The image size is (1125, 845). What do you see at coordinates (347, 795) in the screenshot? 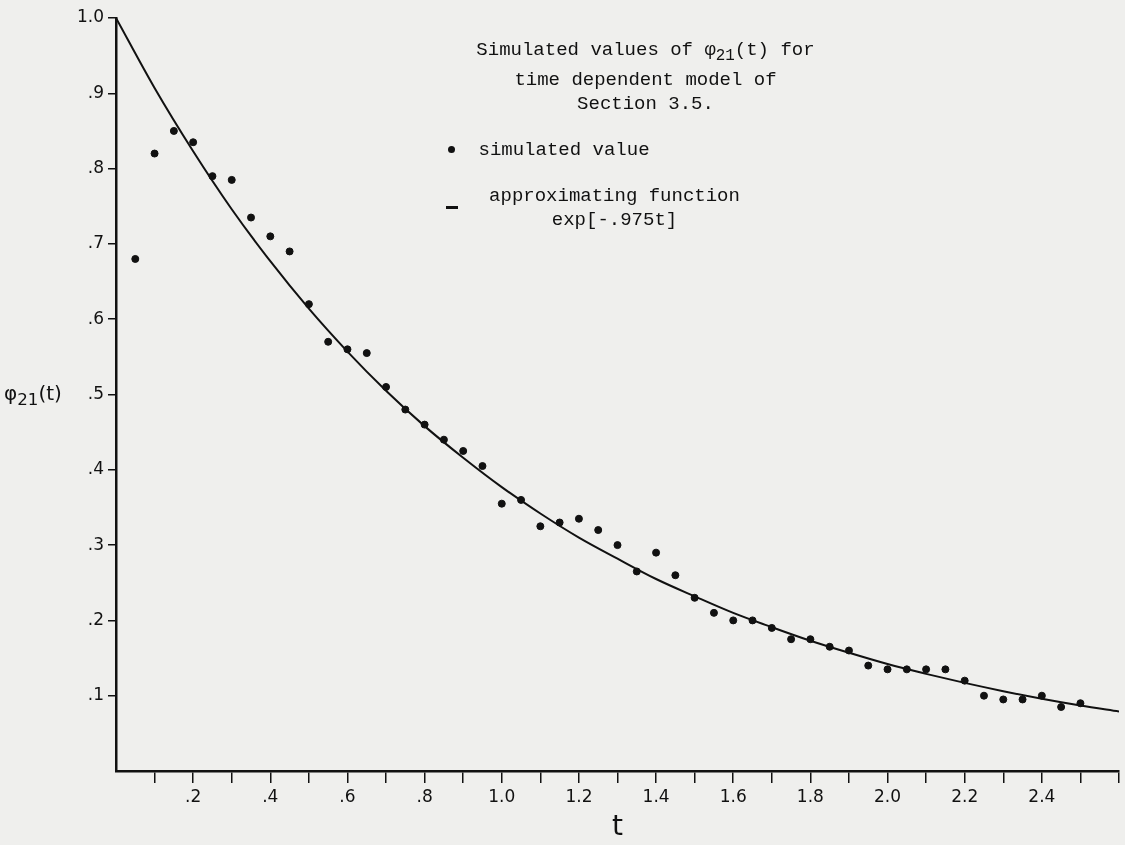
I see `x-tick-label: .6` at bounding box center [347, 795].